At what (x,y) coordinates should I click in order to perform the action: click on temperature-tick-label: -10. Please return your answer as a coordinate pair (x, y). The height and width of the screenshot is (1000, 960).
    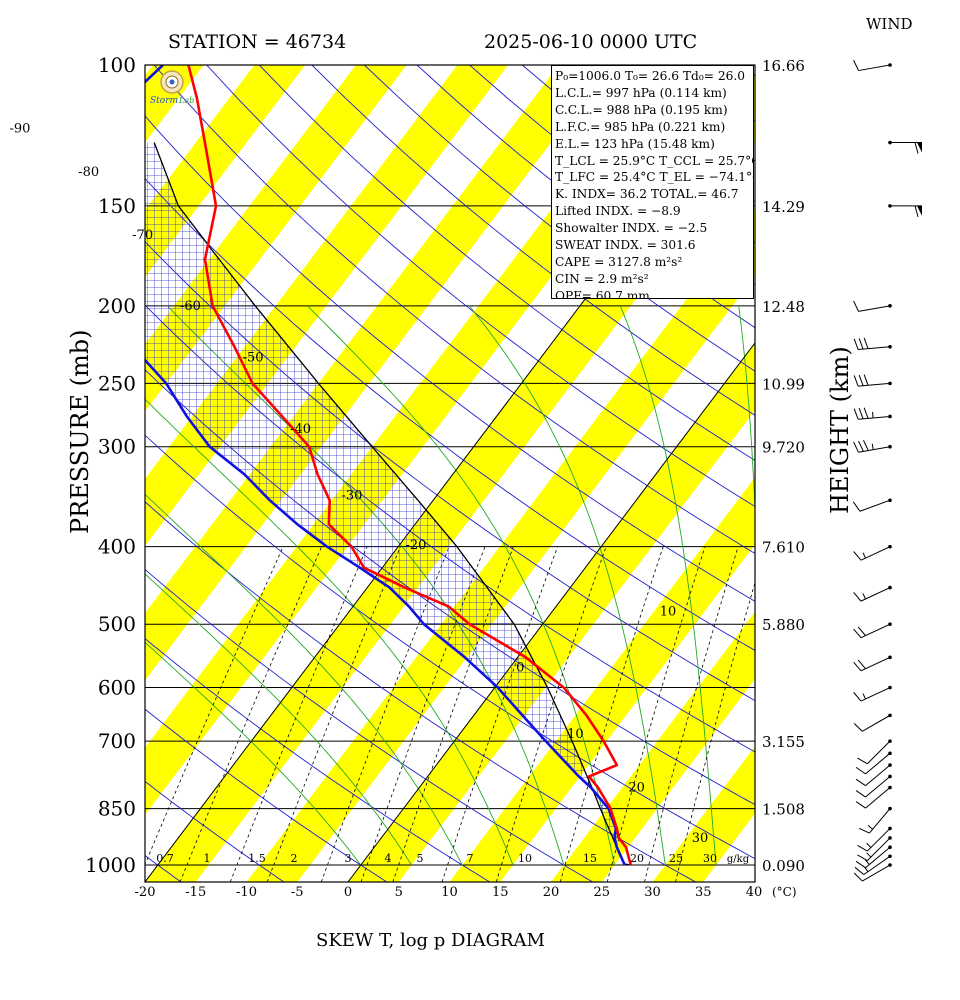
    Looking at the image, I should click on (246, 892).